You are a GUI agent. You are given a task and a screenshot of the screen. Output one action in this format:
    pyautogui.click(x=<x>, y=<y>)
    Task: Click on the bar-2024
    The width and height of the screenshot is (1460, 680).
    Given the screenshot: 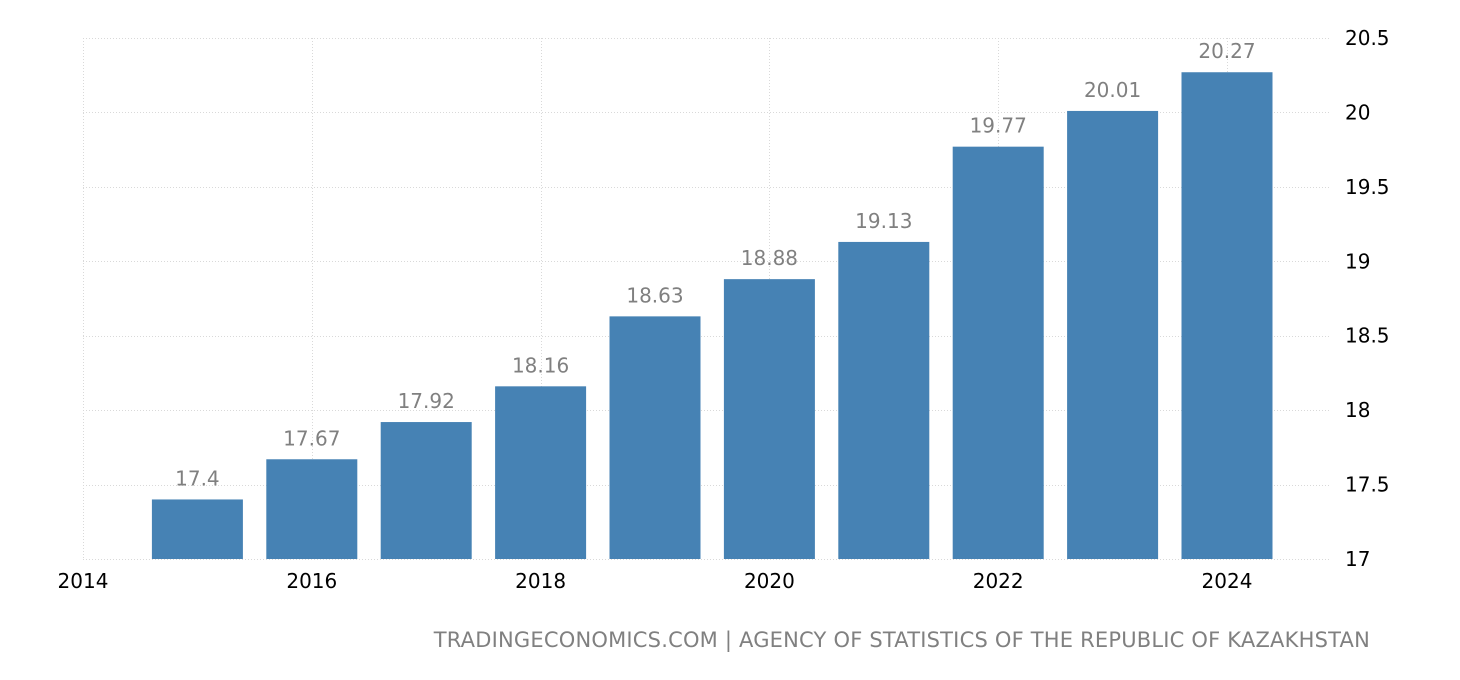 What is the action you would take?
    pyautogui.click(x=1227, y=315)
    